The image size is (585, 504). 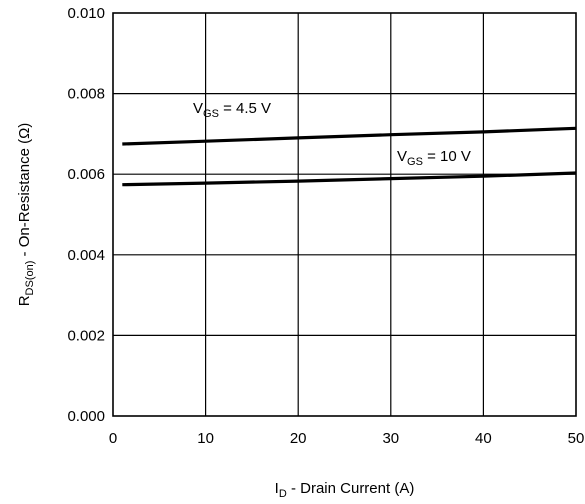 What do you see at coordinates (86, 94) in the screenshot?
I see `y-tick-label: 0.008` at bounding box center [86, 94].